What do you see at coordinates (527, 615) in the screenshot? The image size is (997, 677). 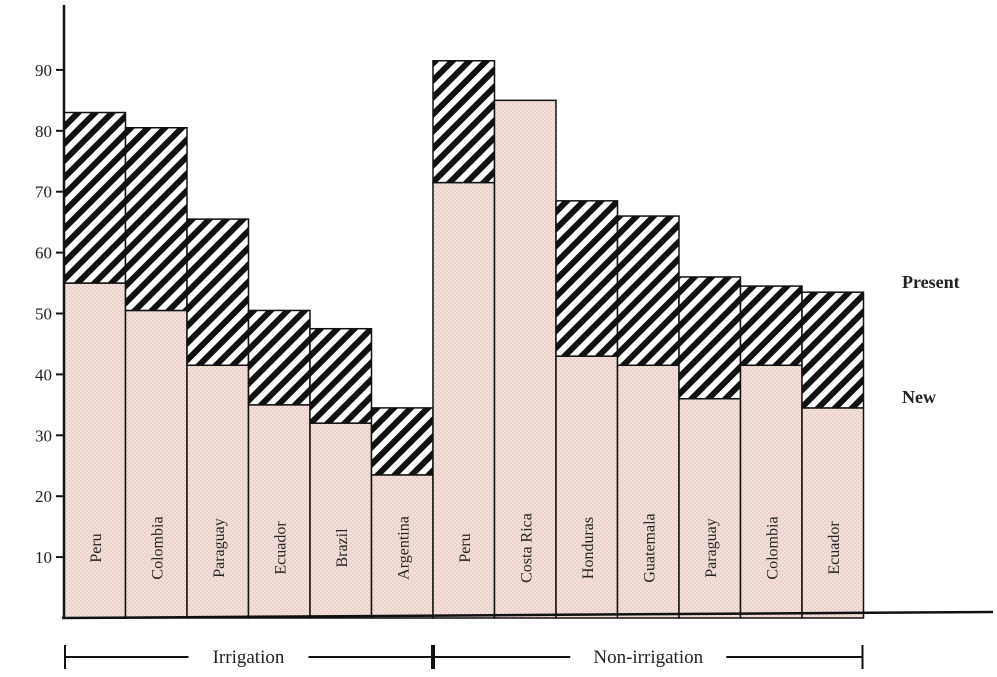 I see `x-axis-line` at bounding box center [527, 615].